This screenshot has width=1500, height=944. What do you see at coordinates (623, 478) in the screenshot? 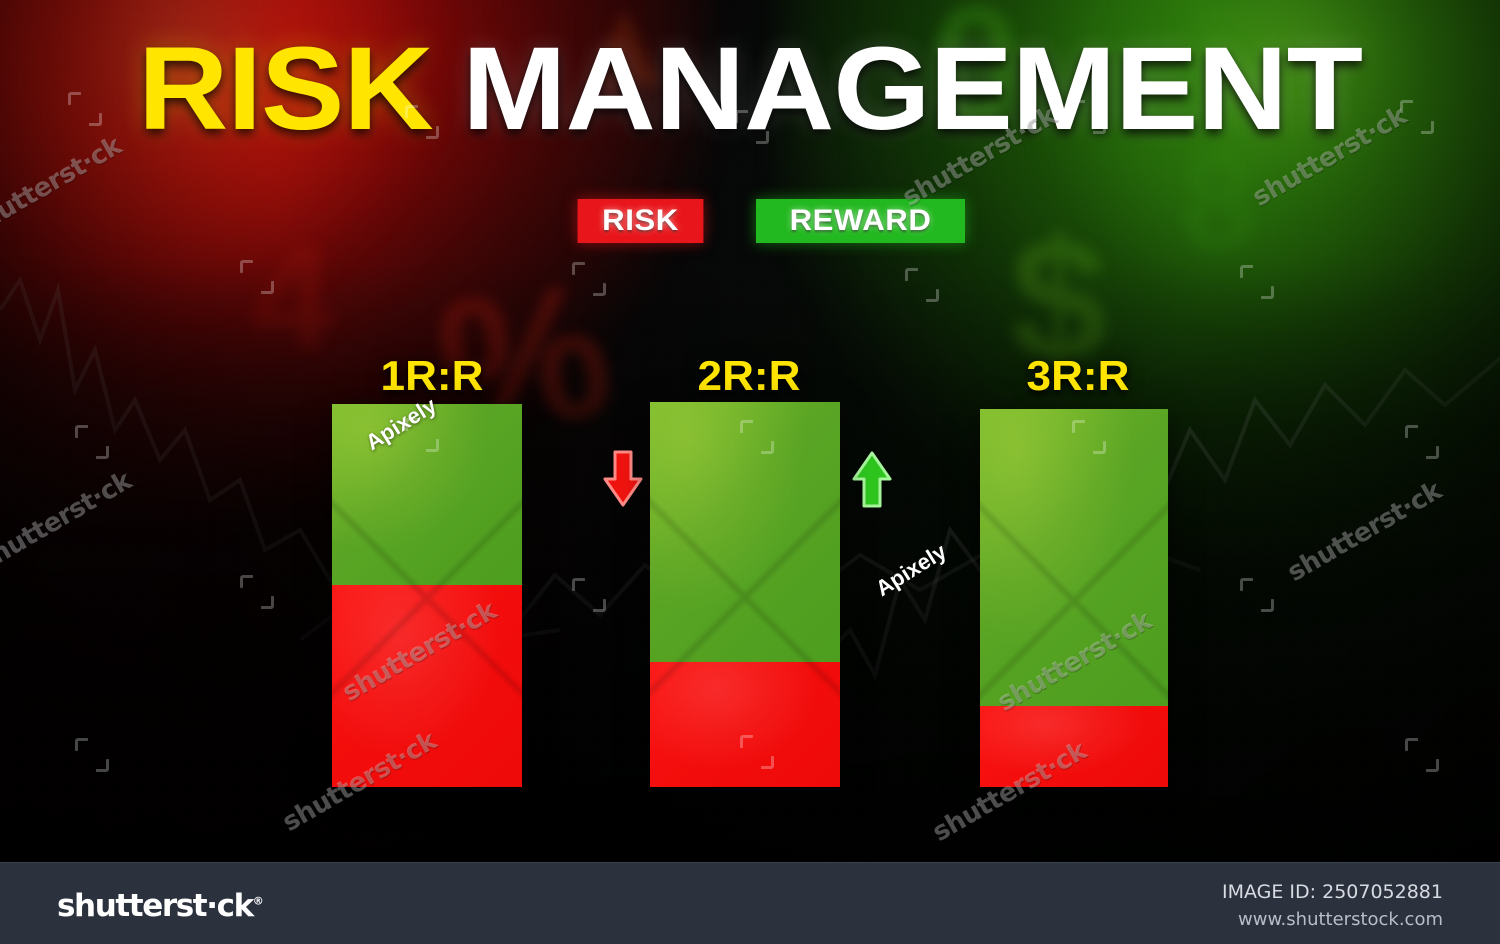
I see `arrow-down-icon` at bounding box center [623, 478].